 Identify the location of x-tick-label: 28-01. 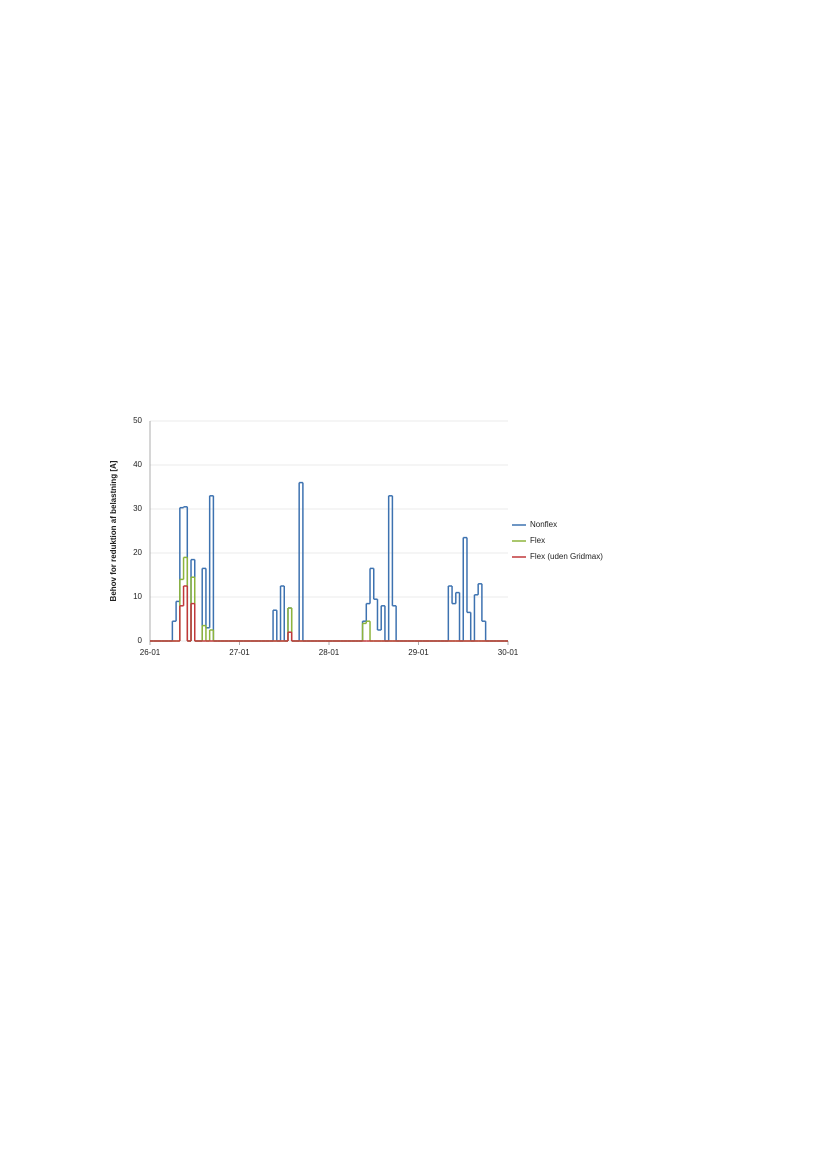
(329, 652).